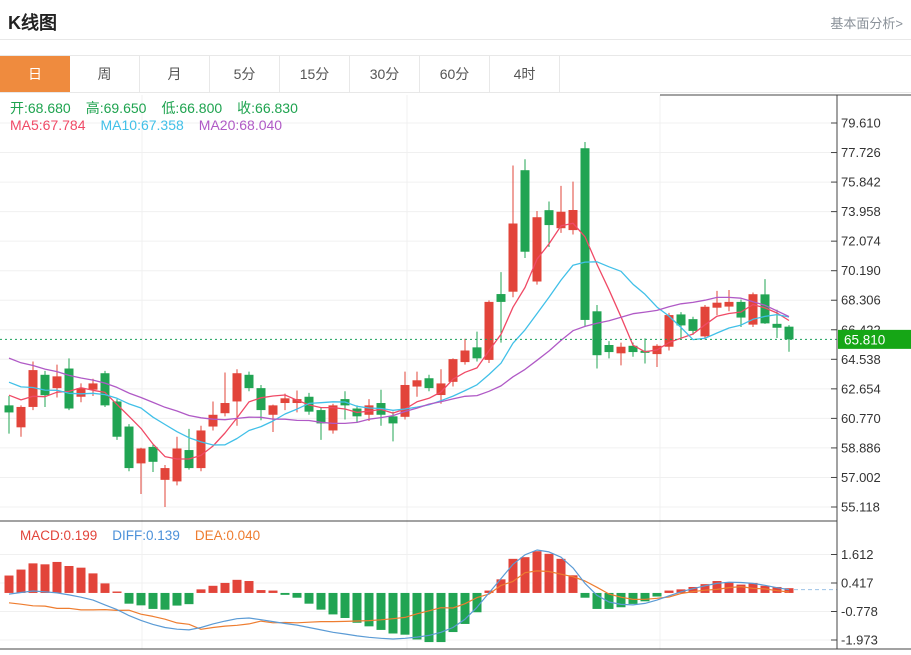 This screenshot has width=911, height=655. Describe the element at coordinates (227, 535) in the screenshot. I see `lg-macd-item: DEA:0.040` at that location.